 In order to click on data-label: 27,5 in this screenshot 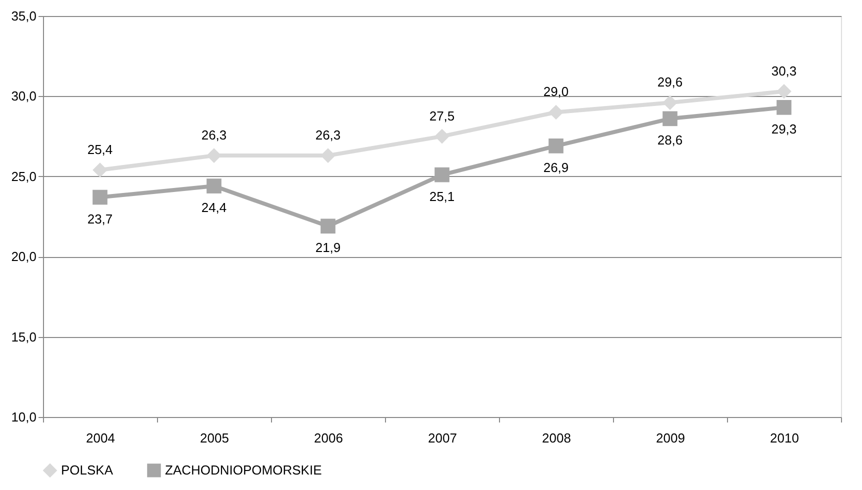, I will do `click(442, 116)`.